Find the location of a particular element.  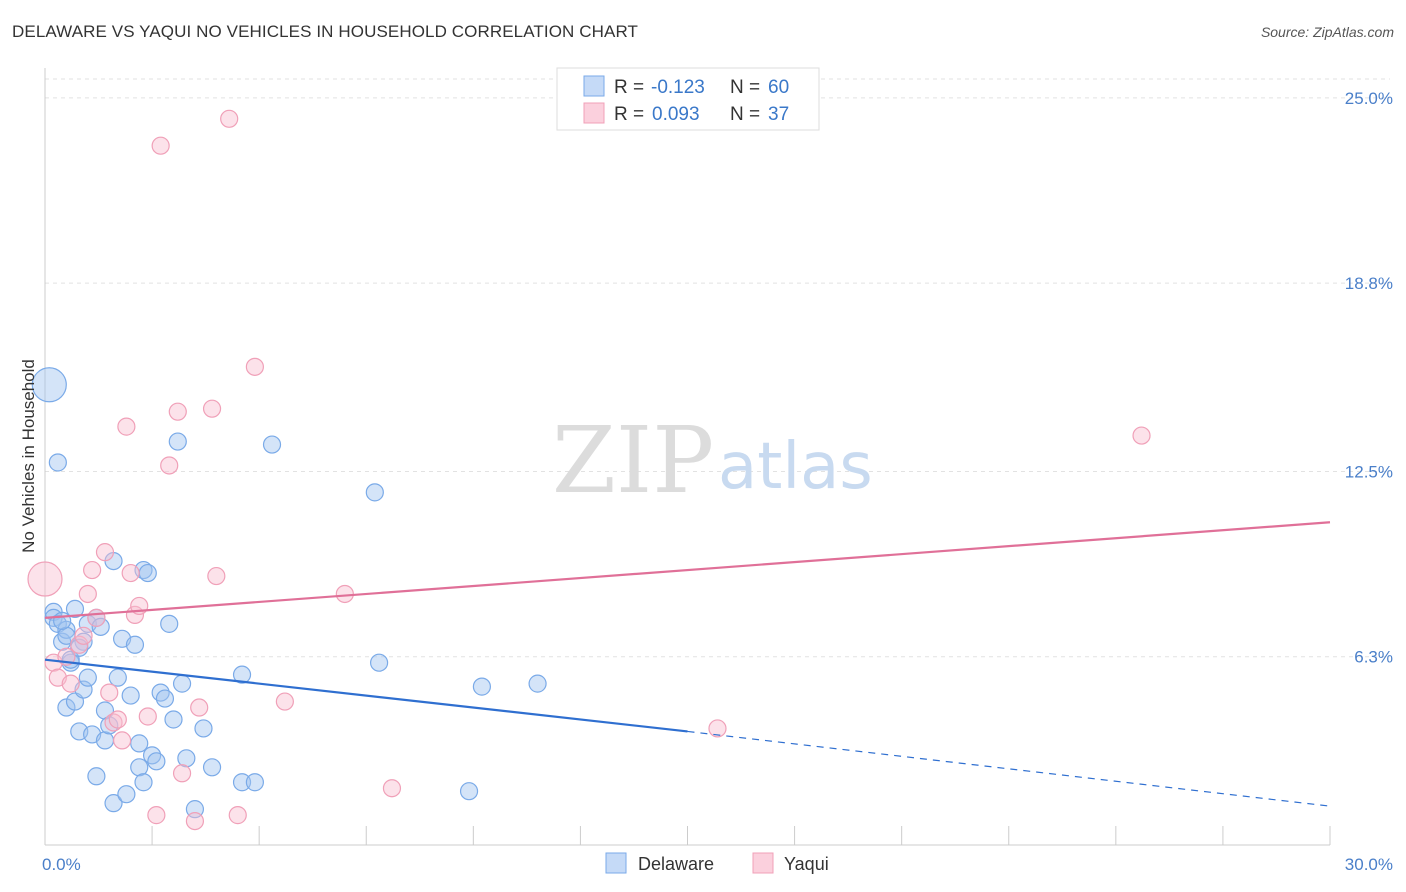

y-tick-label: 12.5% is located at coordinates (1369, 471).